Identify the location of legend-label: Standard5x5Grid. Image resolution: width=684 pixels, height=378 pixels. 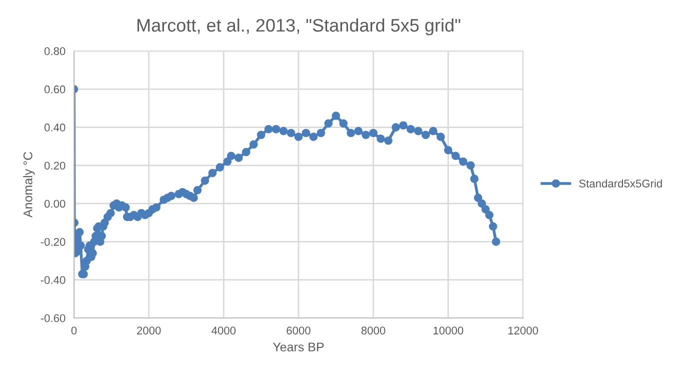
(620, 183).